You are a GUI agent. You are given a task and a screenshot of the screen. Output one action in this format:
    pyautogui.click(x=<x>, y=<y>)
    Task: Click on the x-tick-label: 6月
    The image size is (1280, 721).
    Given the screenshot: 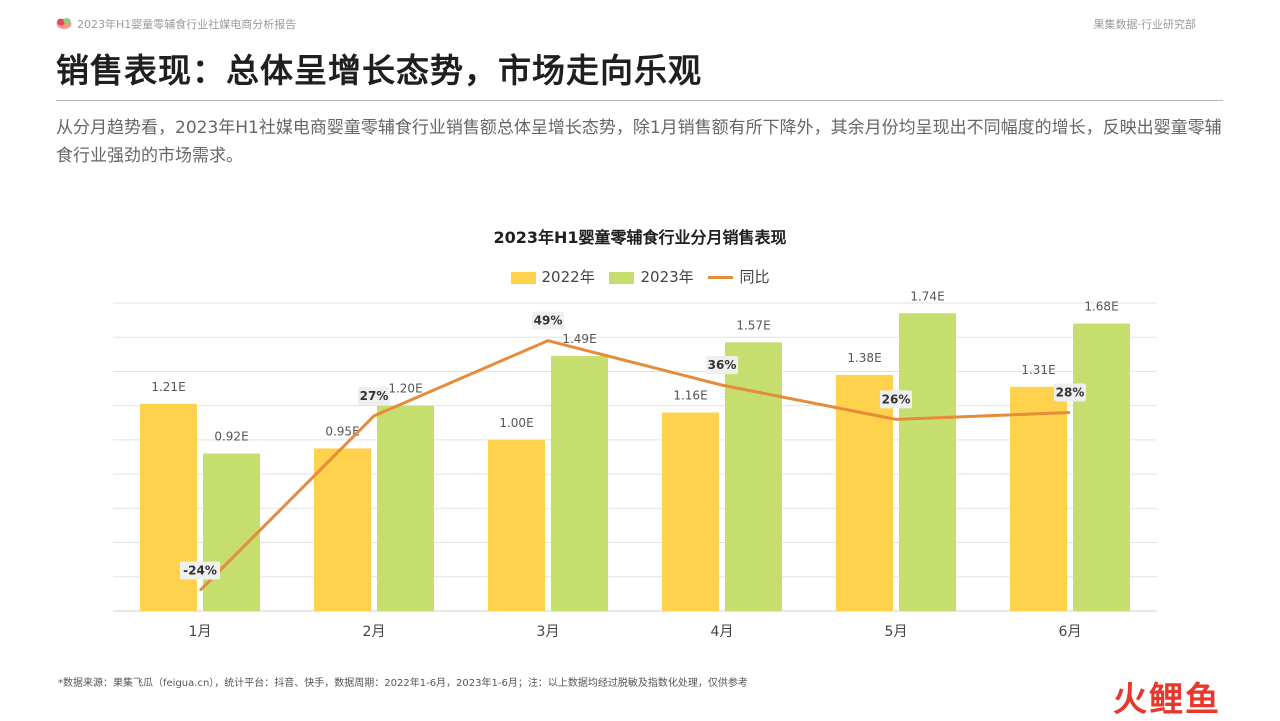 What is the action you would take?
    pyautogui.click(x=1070, y=632)
    